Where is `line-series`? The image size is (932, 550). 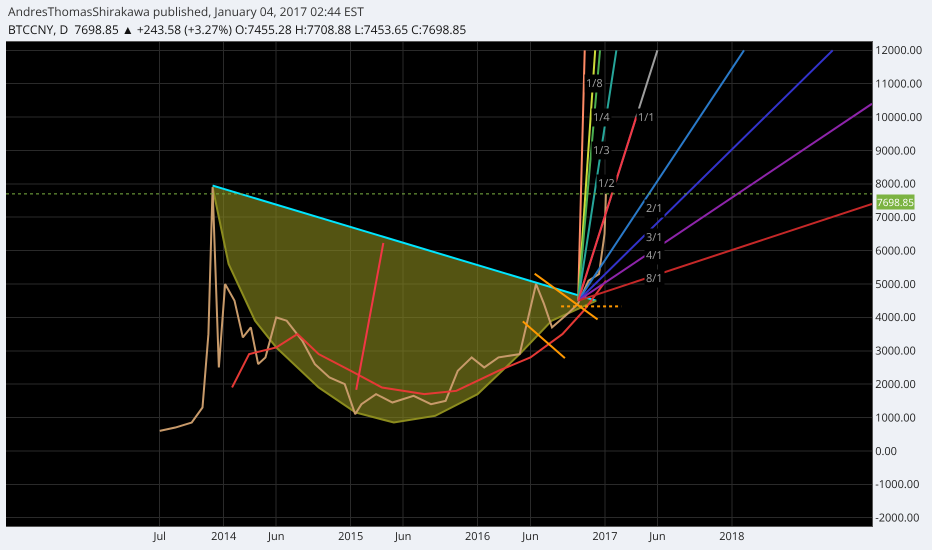
line-series is located at coordinates (419, 338).